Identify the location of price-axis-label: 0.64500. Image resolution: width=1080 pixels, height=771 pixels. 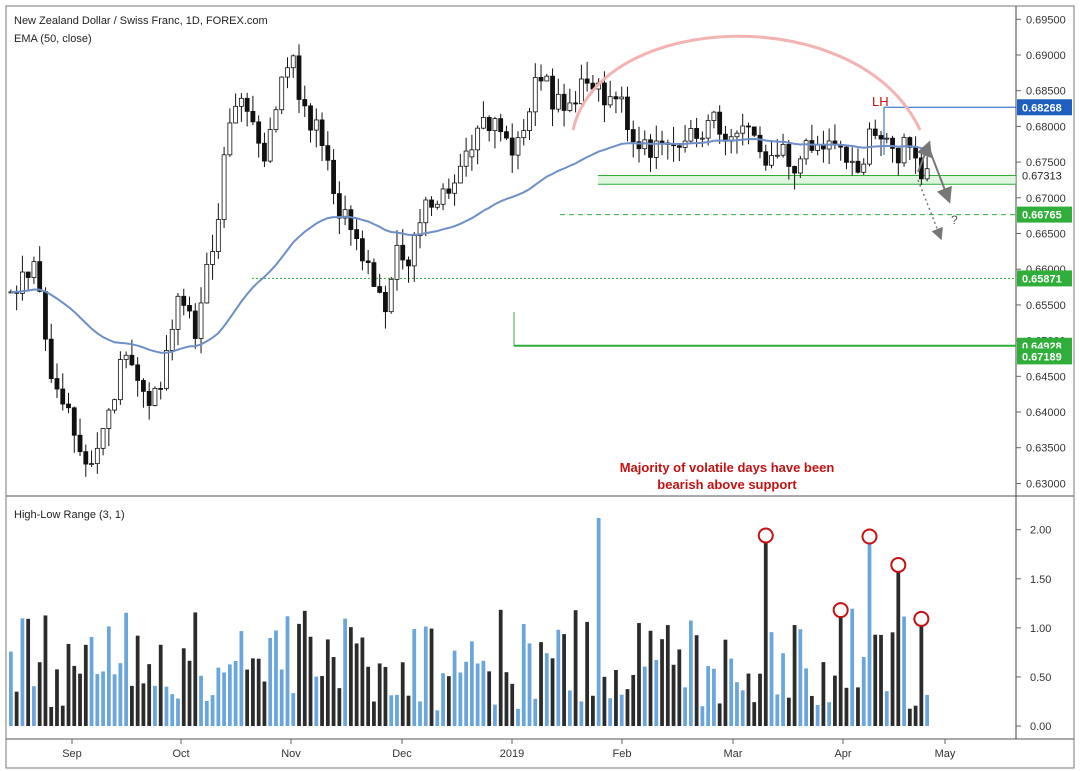
(1046, 377).